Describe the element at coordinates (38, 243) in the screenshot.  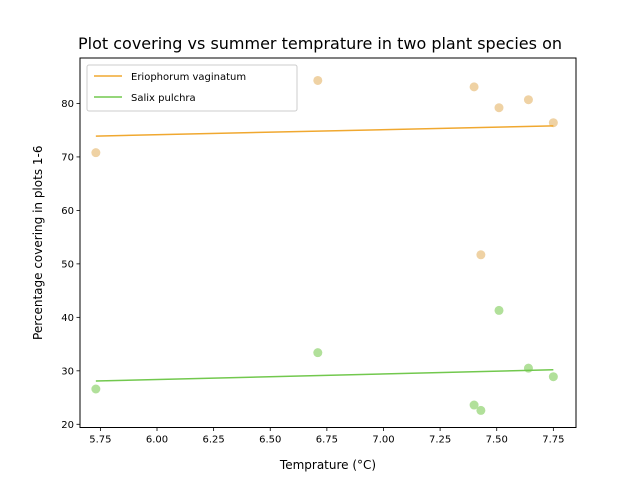
I see `y-axis-label: Percentage covering in plots 1-6` at that location.